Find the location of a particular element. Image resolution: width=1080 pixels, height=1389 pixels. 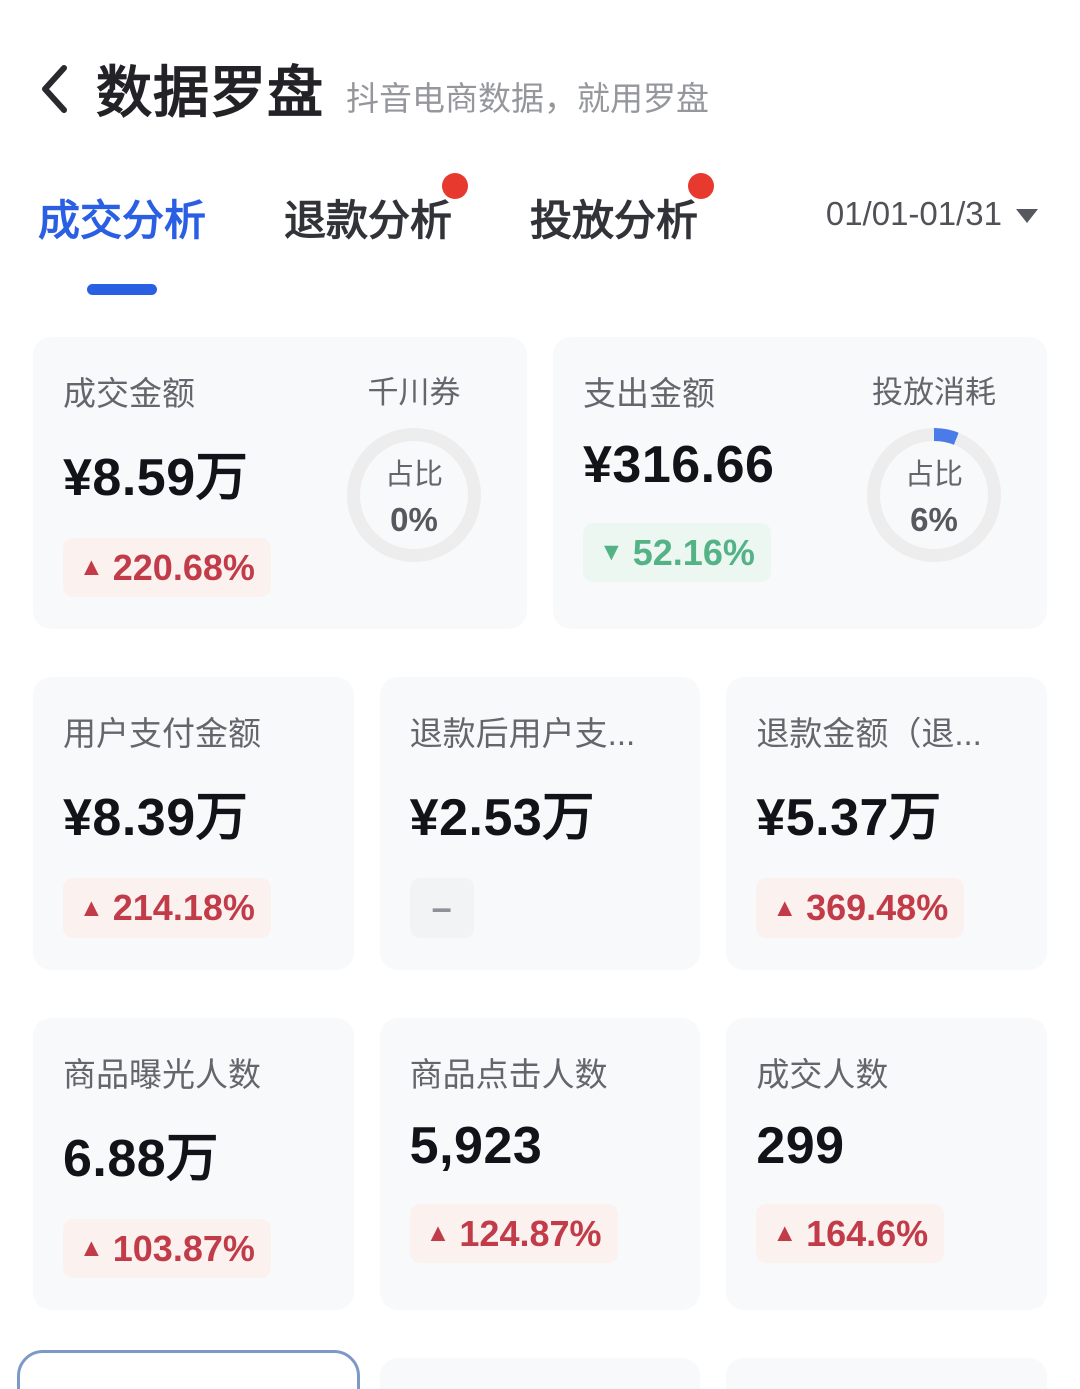

metric-label: 用户支付金额 is located at coordinates (162, 734).